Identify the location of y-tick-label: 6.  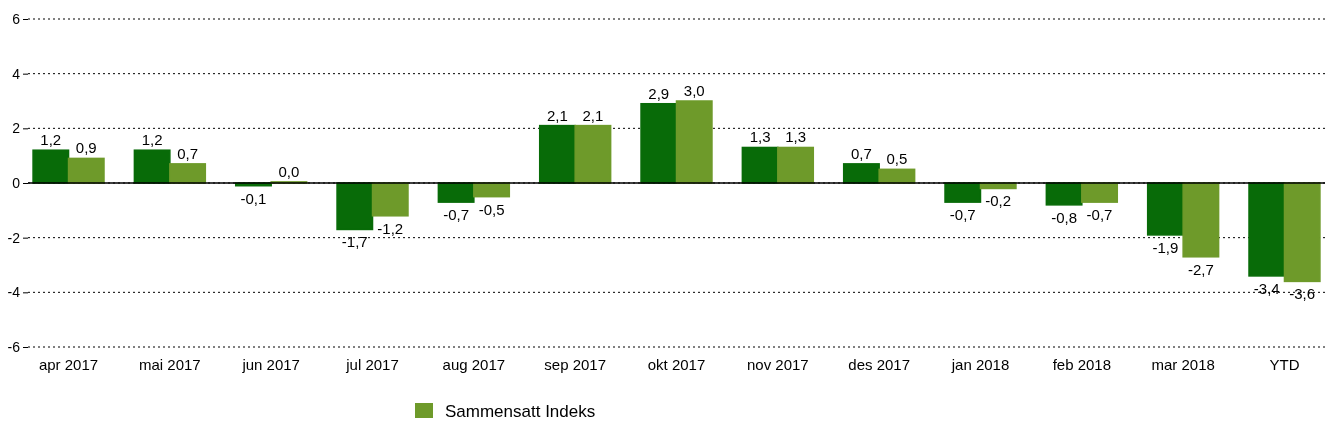
(16, 18).